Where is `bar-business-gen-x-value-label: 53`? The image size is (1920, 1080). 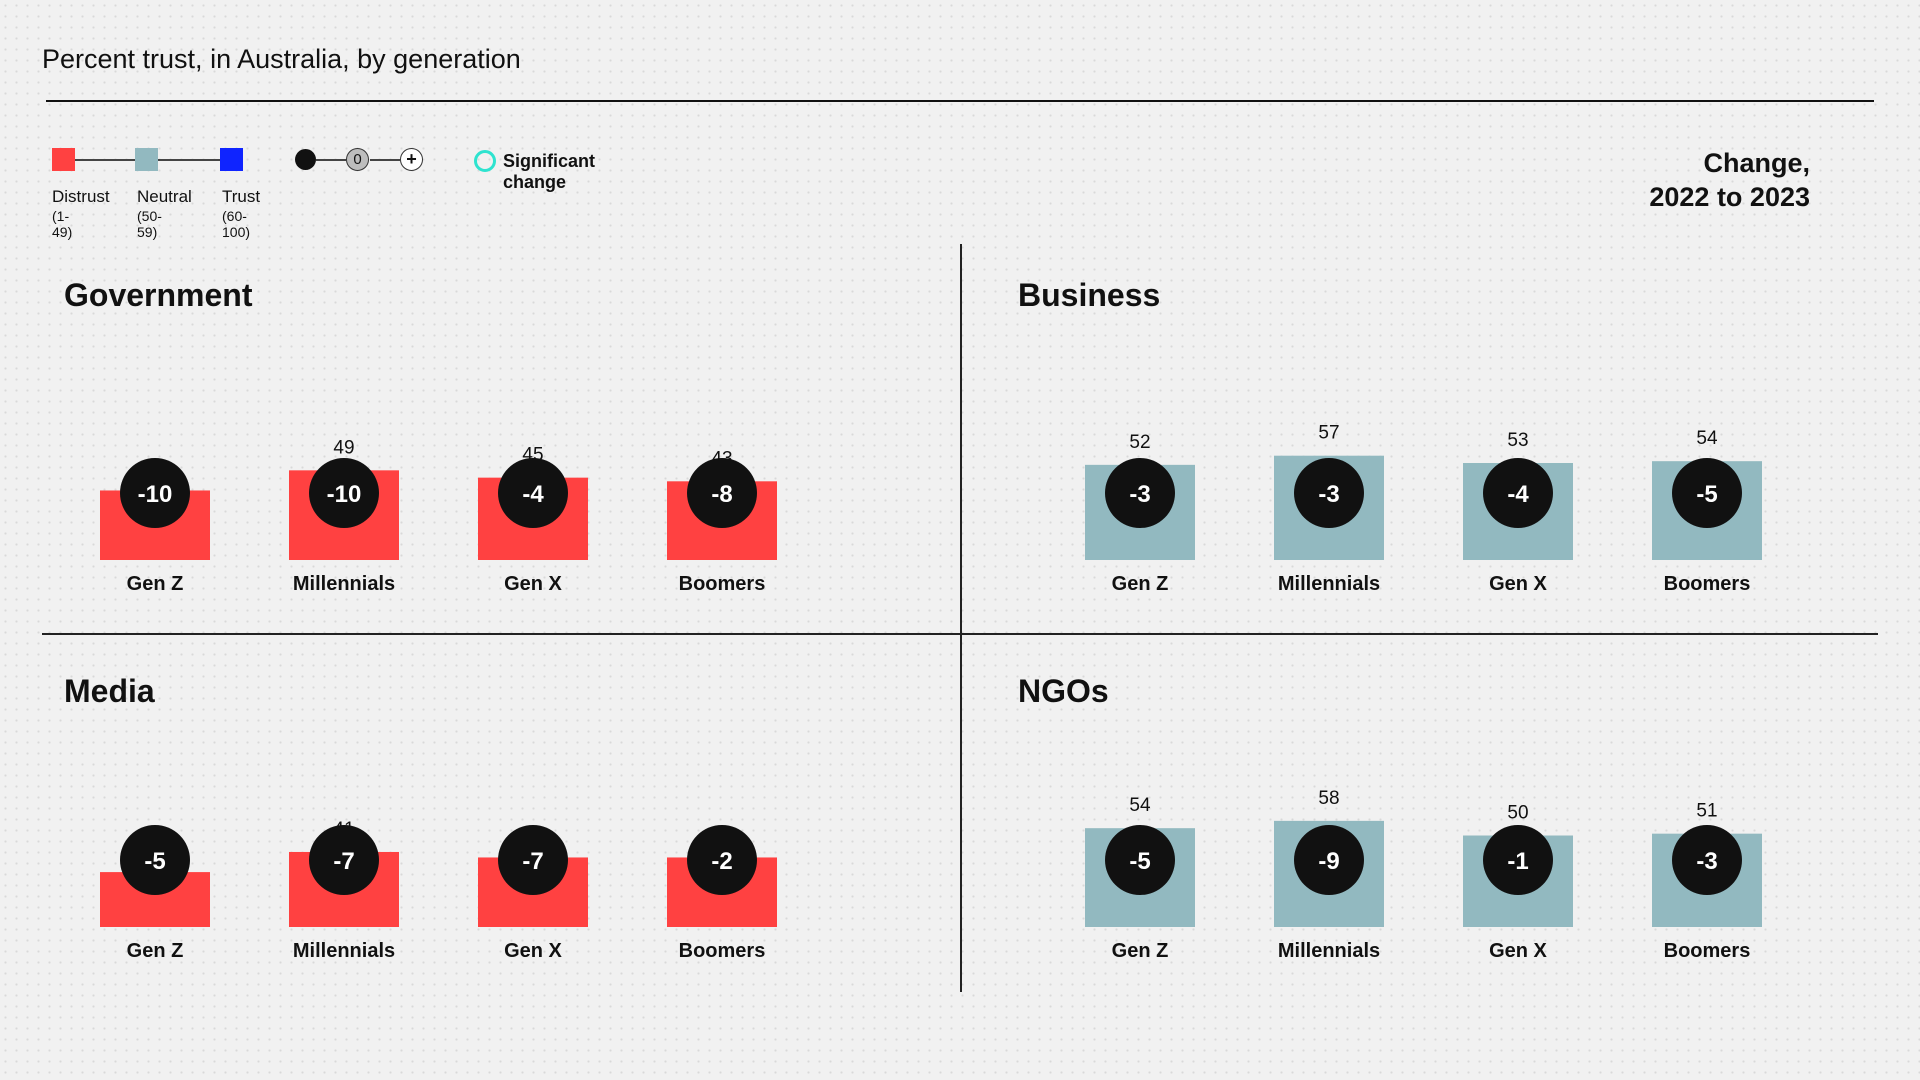 bar-business-gen-x-value-label: 53 is located at coordinates (1517, 440).